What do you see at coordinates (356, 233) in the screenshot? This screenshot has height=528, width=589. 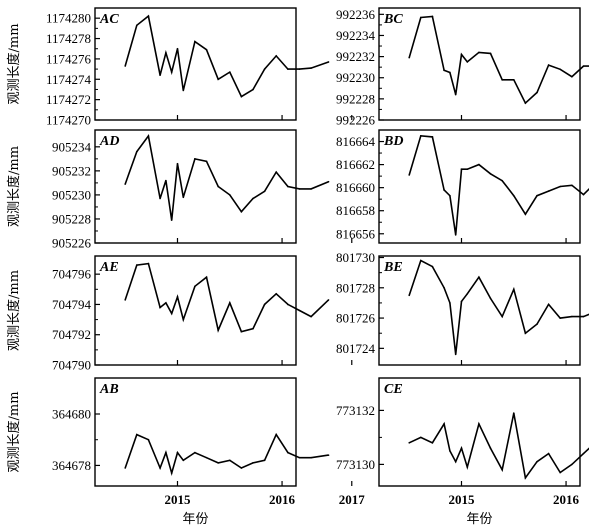 I see `y-tick-label: 816656` at bounding box center [356, 233].